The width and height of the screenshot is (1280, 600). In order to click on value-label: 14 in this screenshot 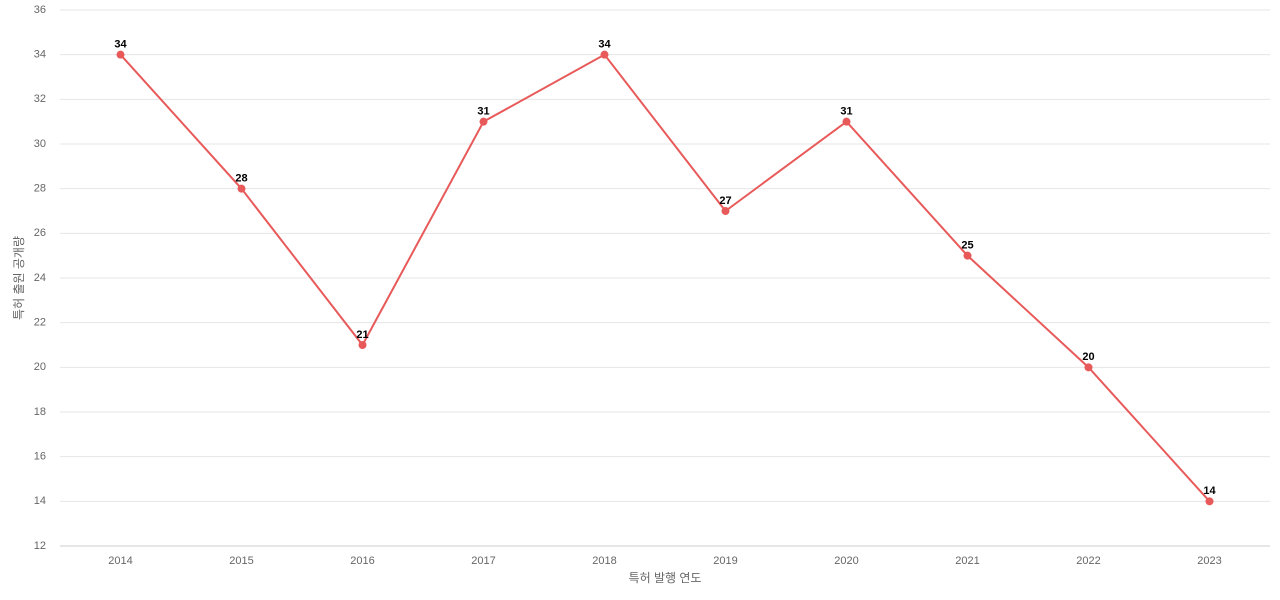, I will do `click(1209, 491)`.